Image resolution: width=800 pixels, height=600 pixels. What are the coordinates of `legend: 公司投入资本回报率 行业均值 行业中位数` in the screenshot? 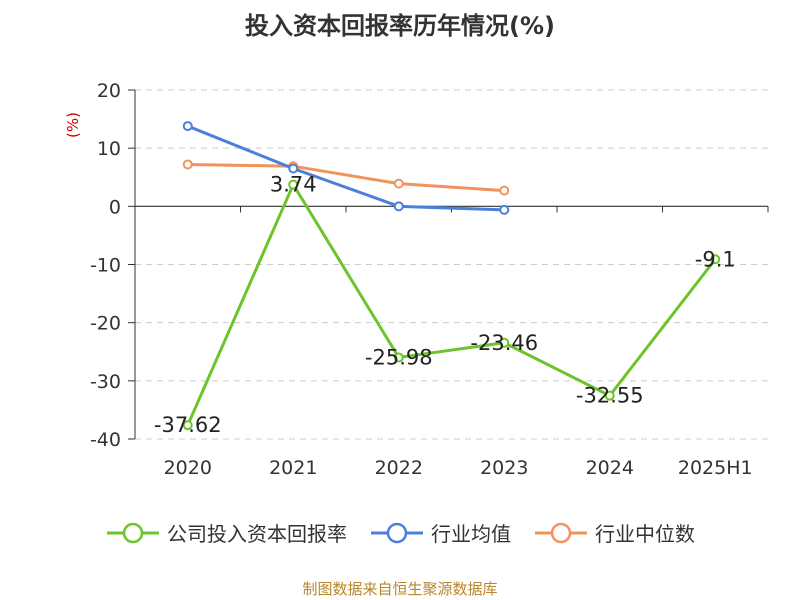 It's located at (400, 532).